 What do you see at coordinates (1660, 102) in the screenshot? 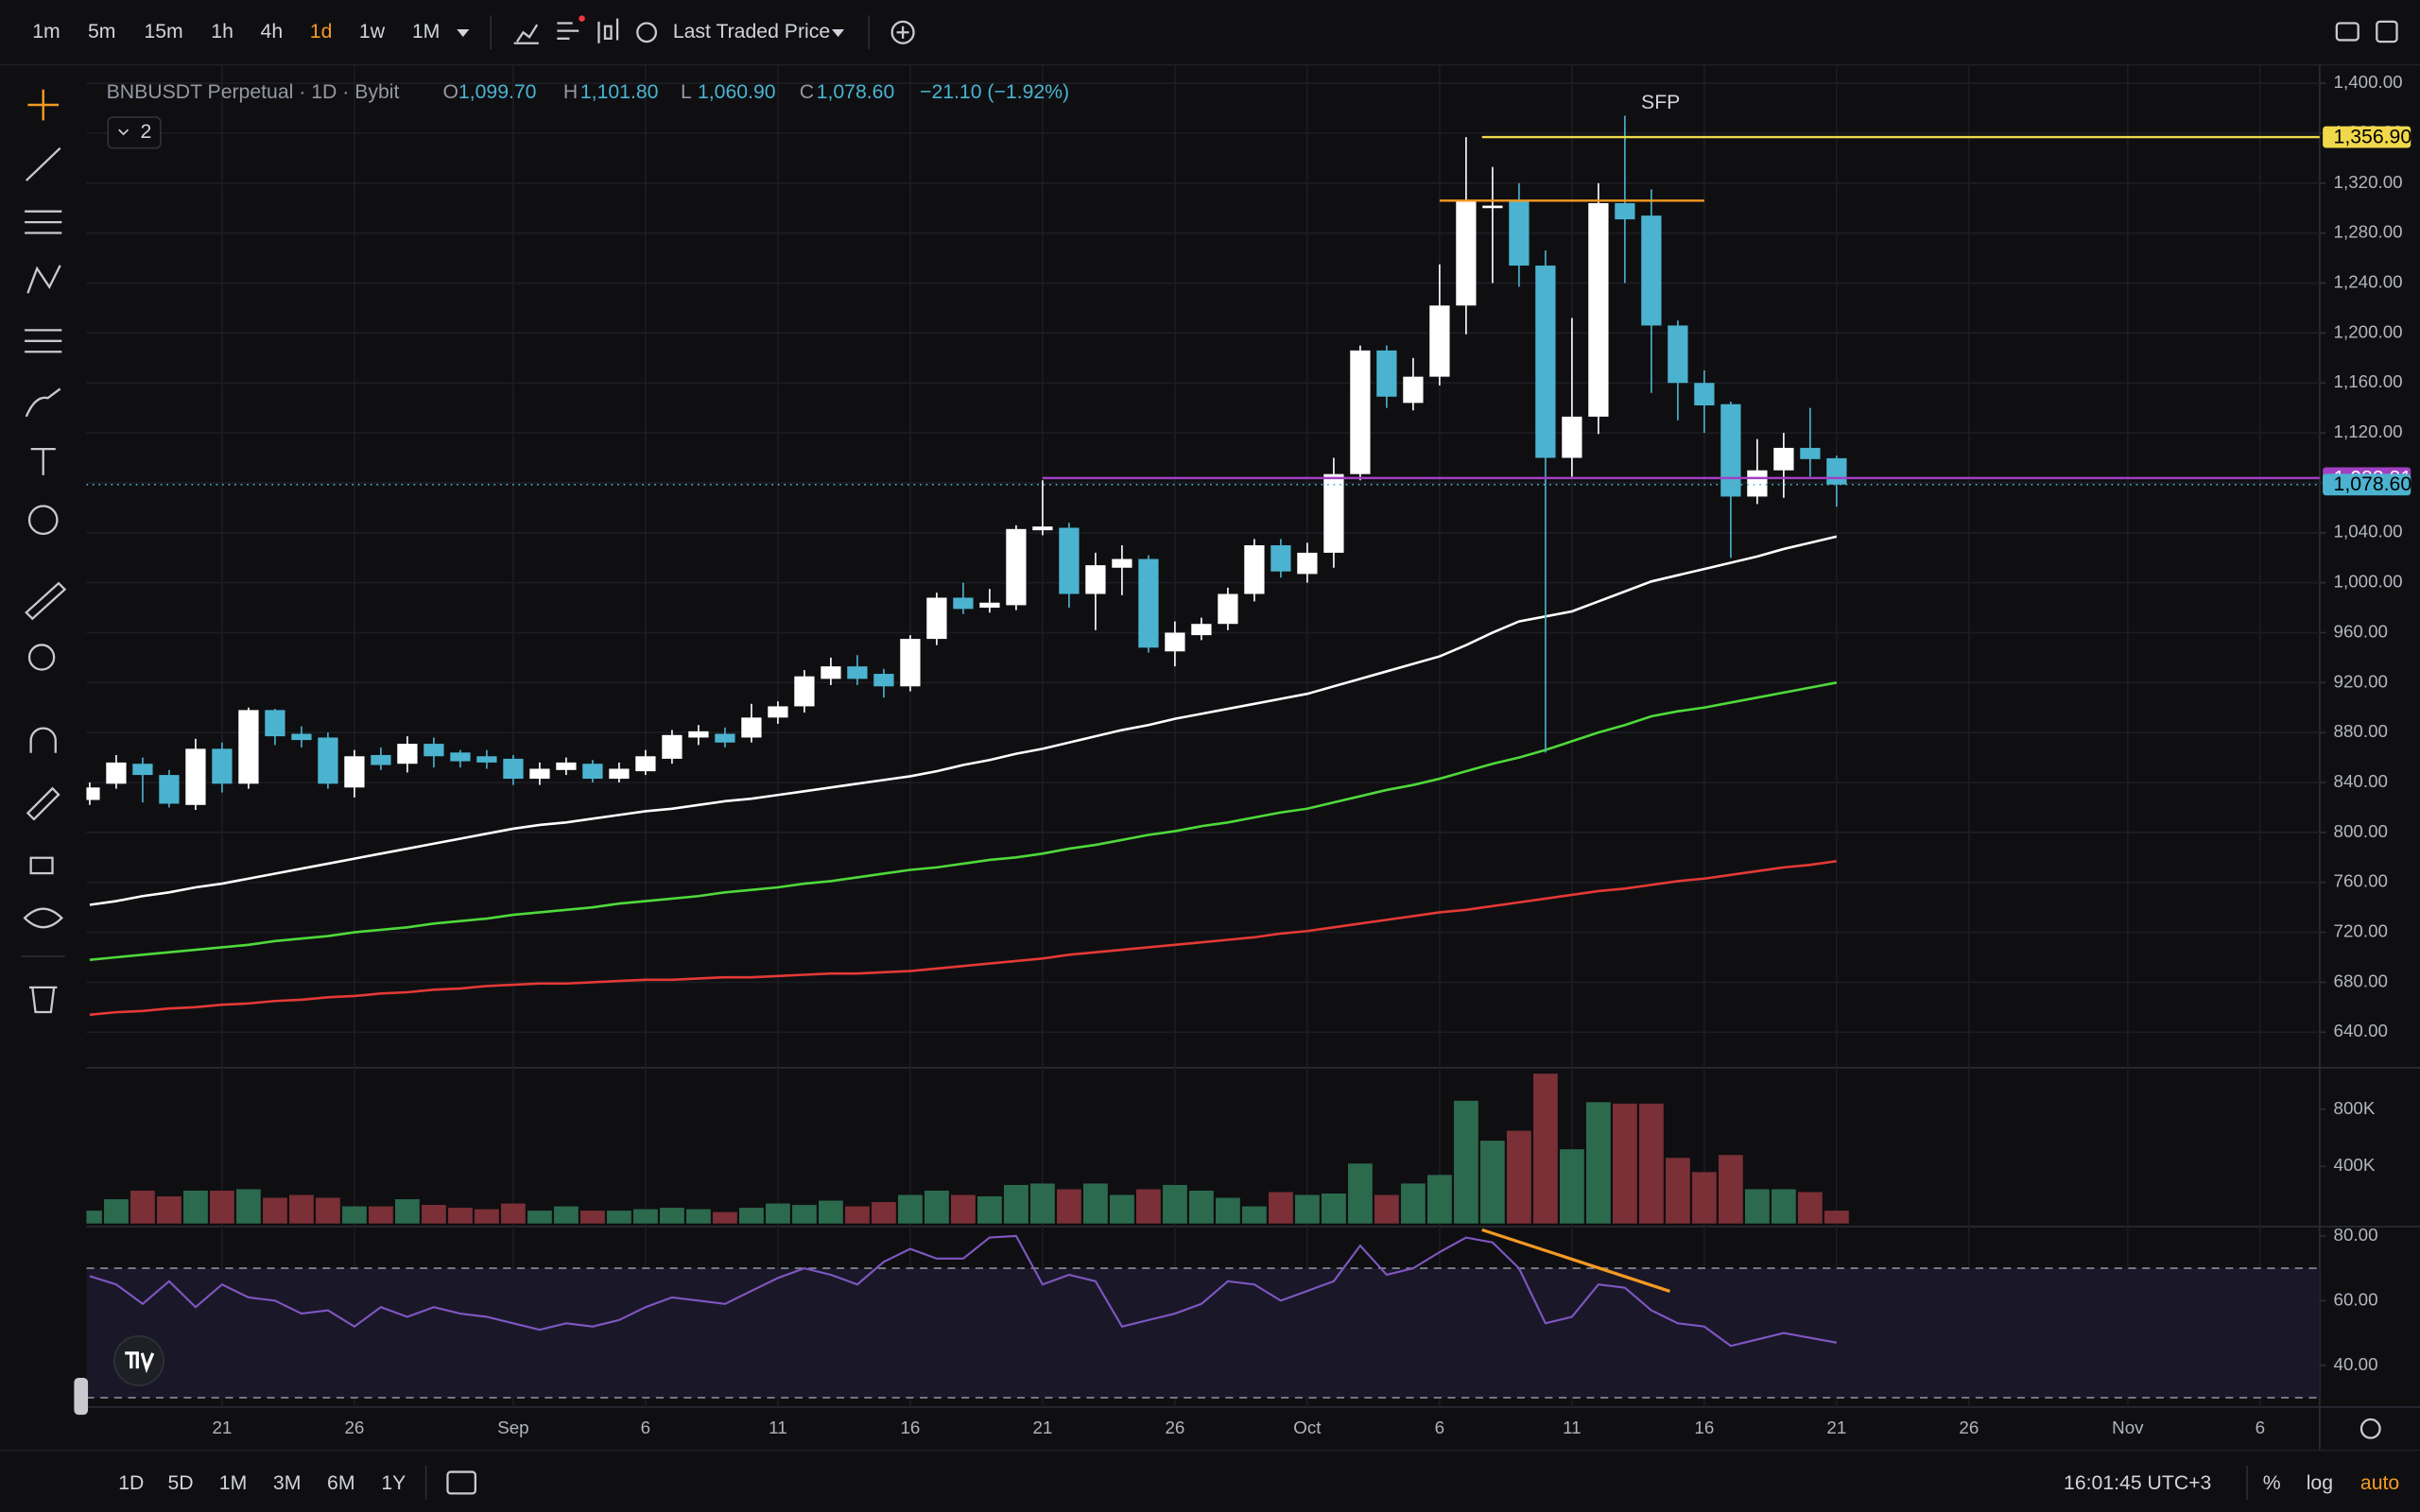
I see `annotation: SFP` at bounding box center [1660, 102].